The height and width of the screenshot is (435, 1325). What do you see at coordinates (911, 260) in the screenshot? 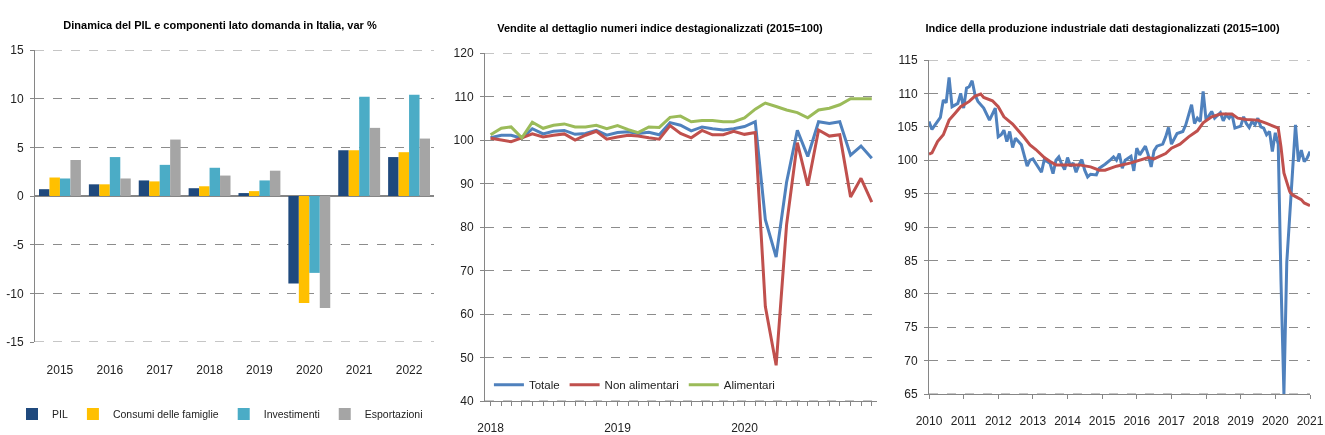
I see `y-tick-label: 85` at bounding box center [911, 260].